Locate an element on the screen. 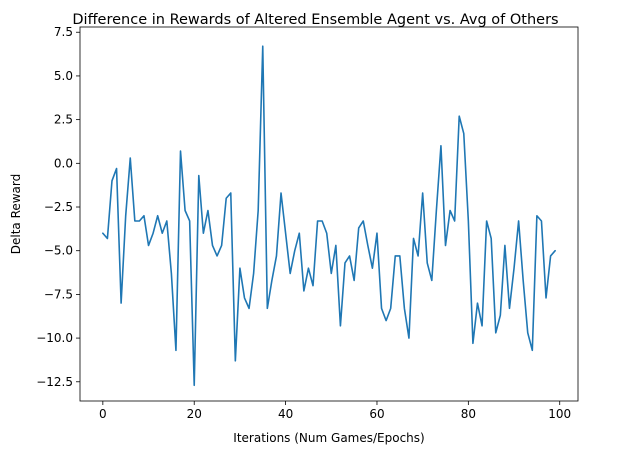 Image resolution: width=618 pixels, height=455 pixels. y-tick-label: −12.5 is located at coordinates (54, 382).